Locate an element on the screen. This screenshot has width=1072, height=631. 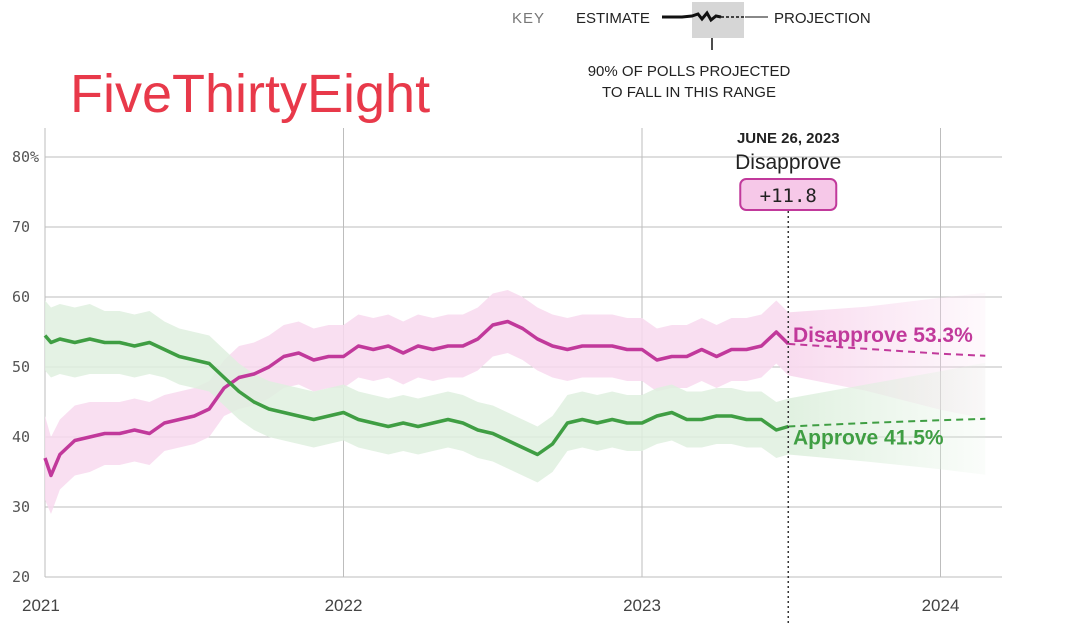
marker-value: +11.8 is located at coordinates (788, 196).